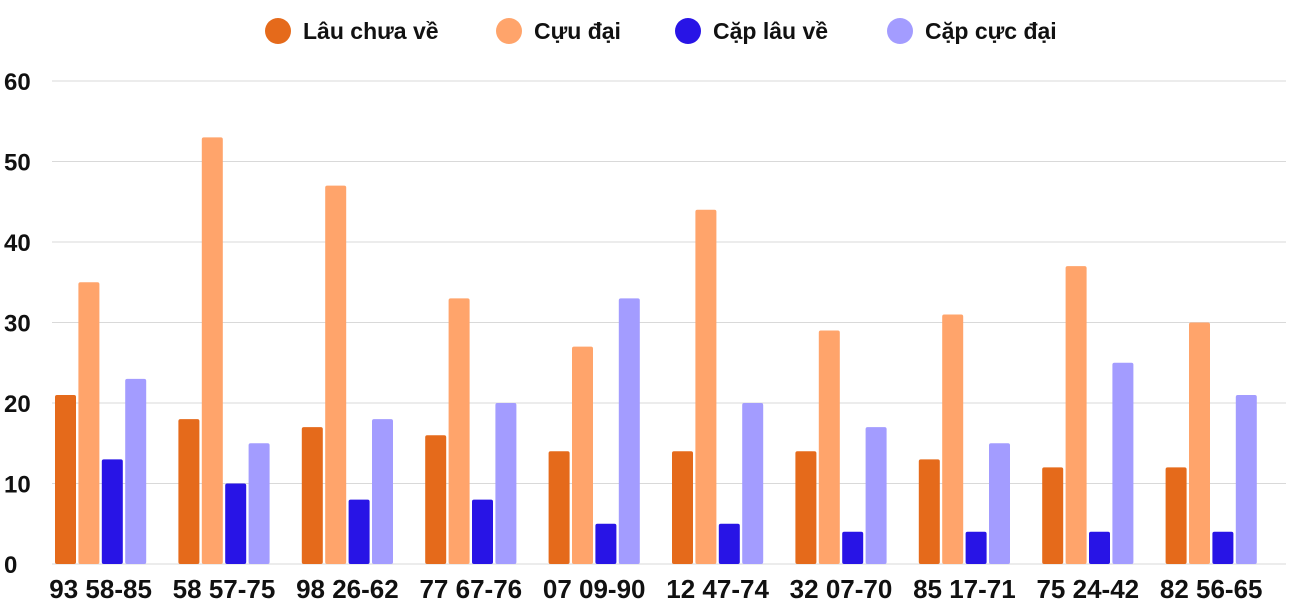 This screenshot has height=605, width=1300. Describe the element at coordinates (17, 243) in the screenshot. I see `y-tick-label: 40` at that location.